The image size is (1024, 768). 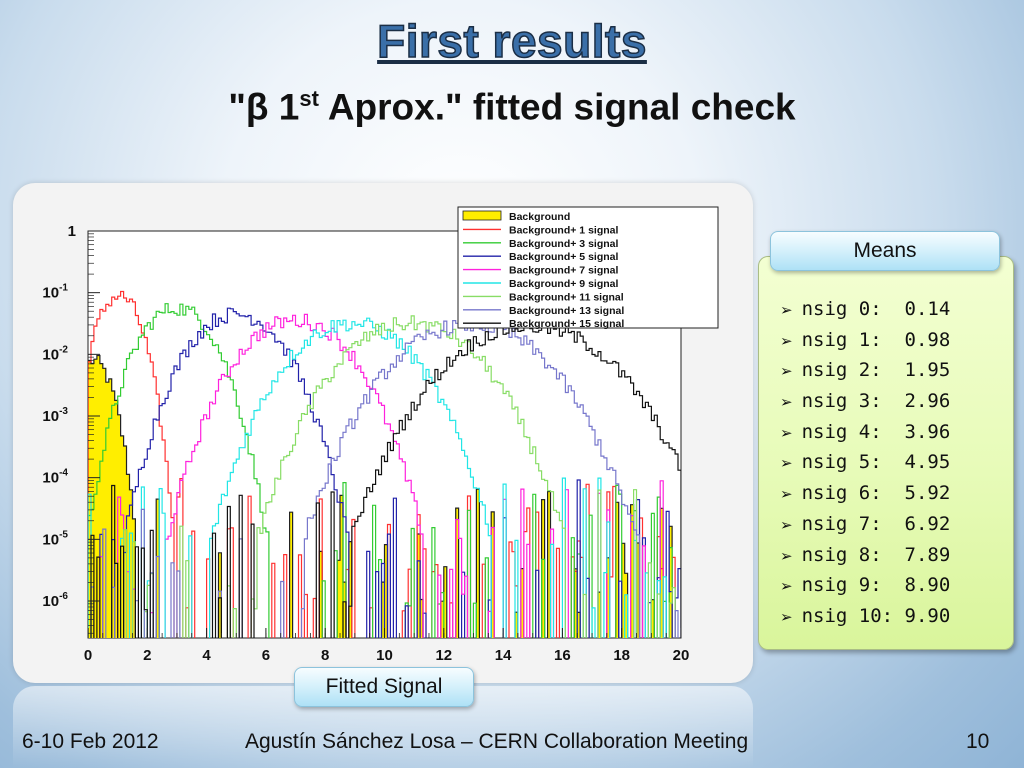 I want to click on legend-swatch, so click(x=482, y=215).